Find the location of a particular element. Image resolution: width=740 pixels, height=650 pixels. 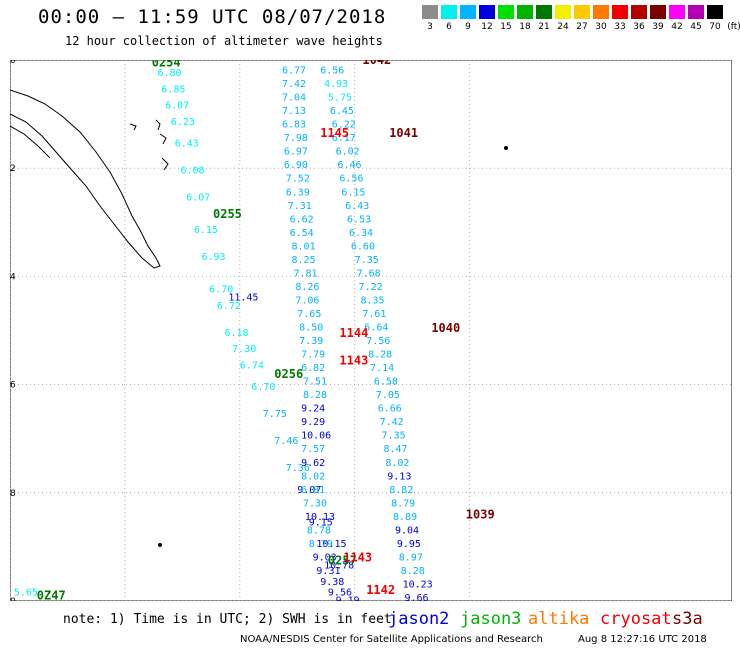

swh-value: 6.93 is located at coordinates (214, 257).